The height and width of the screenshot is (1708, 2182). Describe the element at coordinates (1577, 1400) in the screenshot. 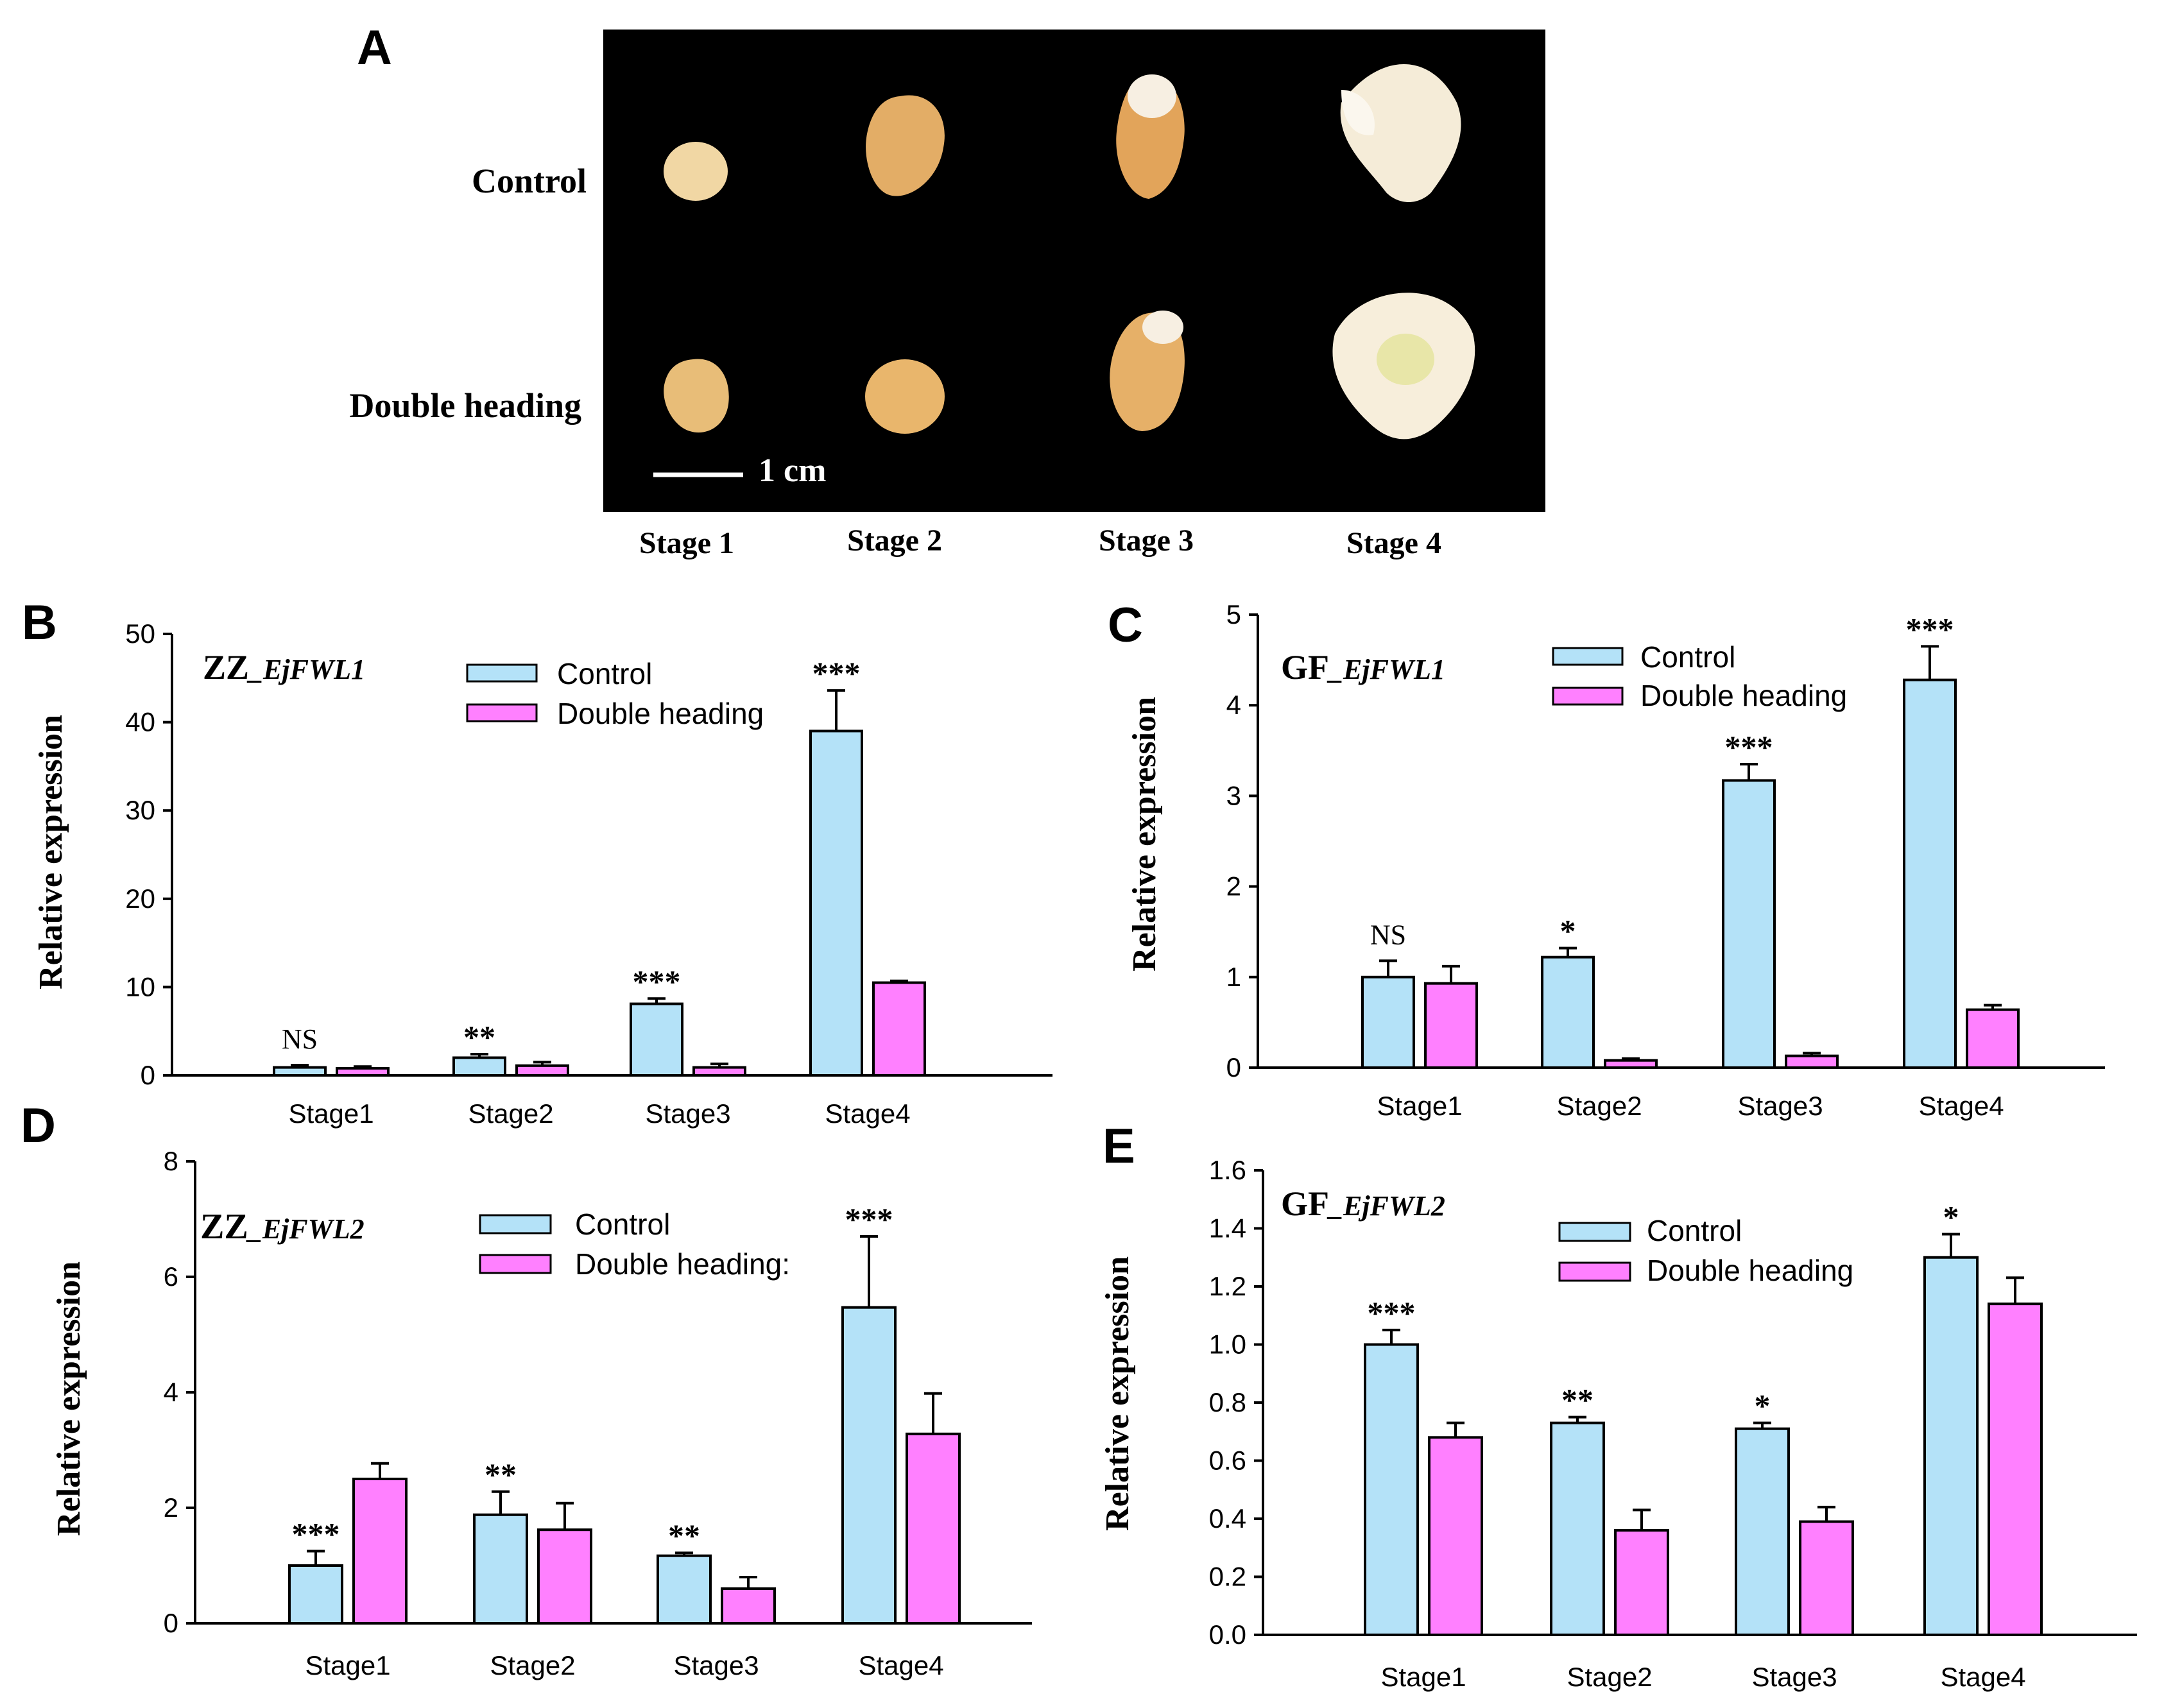

I see `chart-e-significance-label: **` at that location.